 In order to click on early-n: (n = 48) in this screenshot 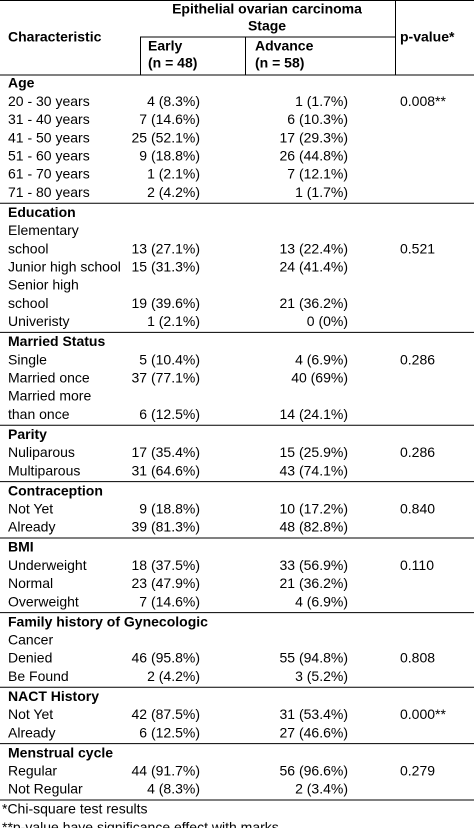, I will do `click(172, 63)`.